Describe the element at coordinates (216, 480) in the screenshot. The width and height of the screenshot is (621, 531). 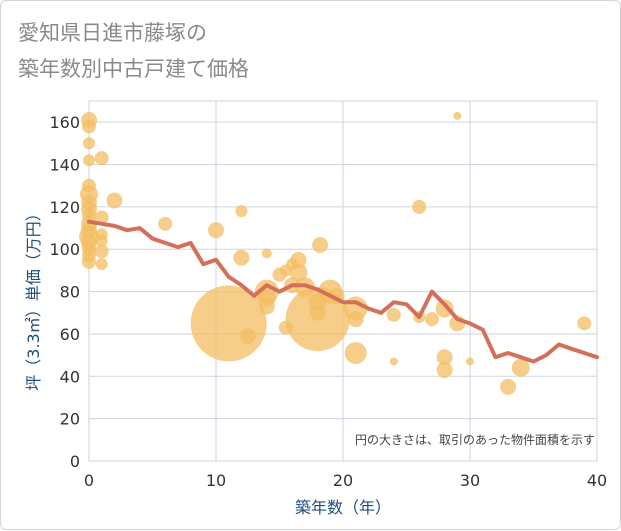
I see `x-tick-label: 10` at that location.